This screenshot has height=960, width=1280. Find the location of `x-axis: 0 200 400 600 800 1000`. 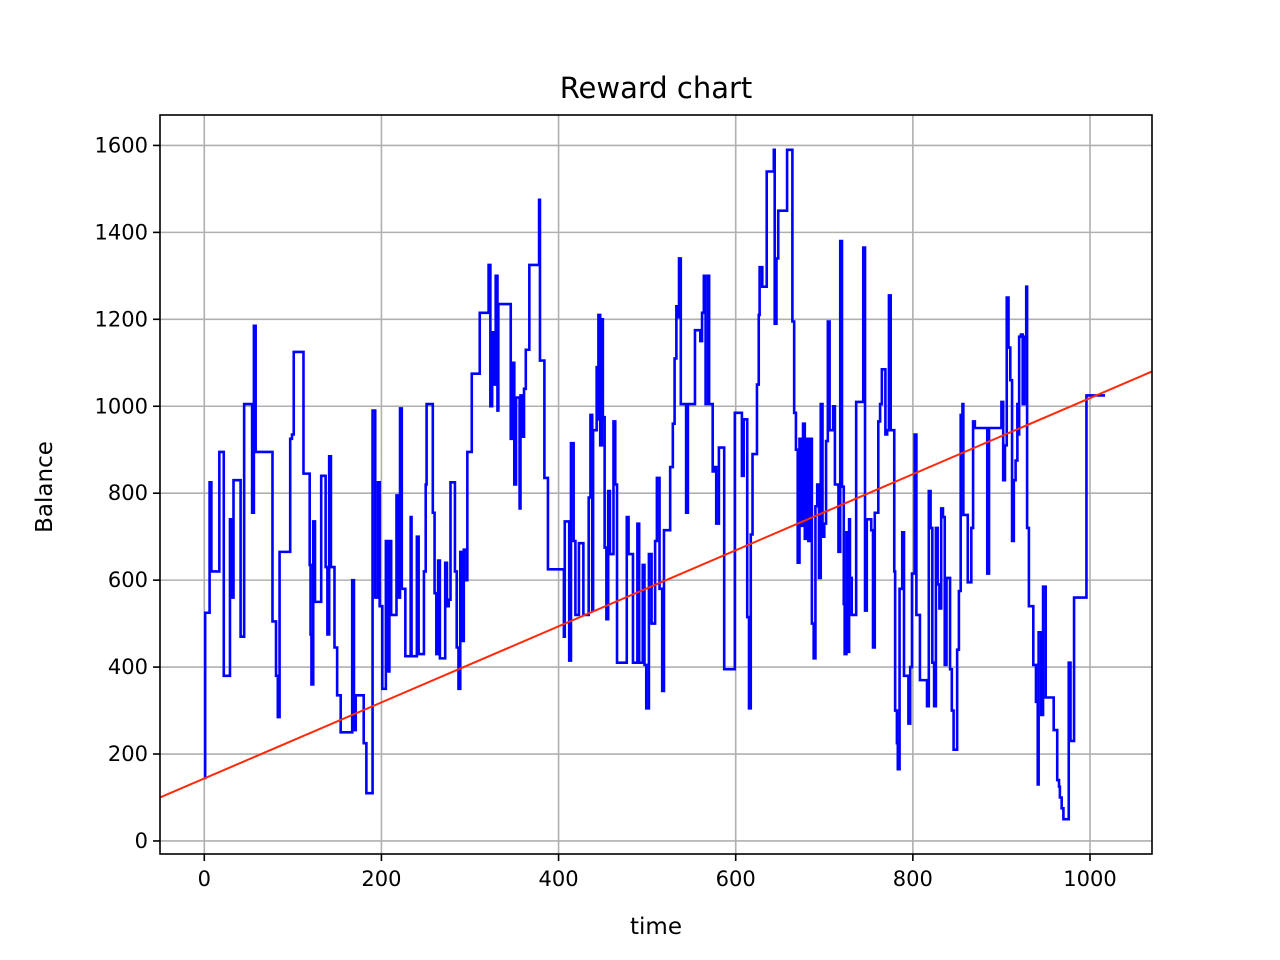

x-axis: 0 200 400 600 800 1000 is located at coordinates (657, 872).